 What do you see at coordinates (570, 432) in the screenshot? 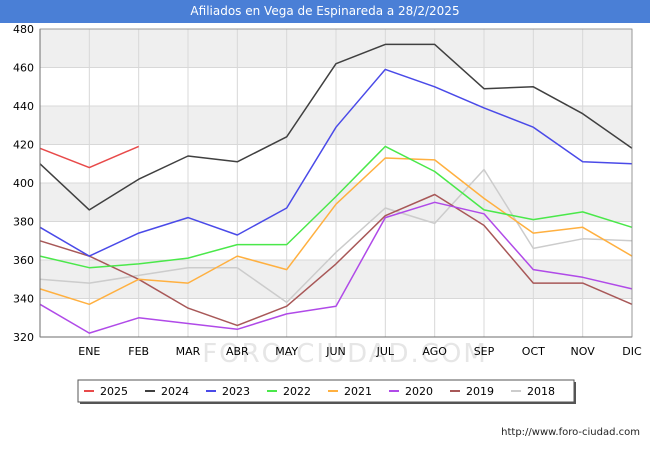
I see `footer-url: http://www.foro-ciudad.com` at bounding box center [570, 432].